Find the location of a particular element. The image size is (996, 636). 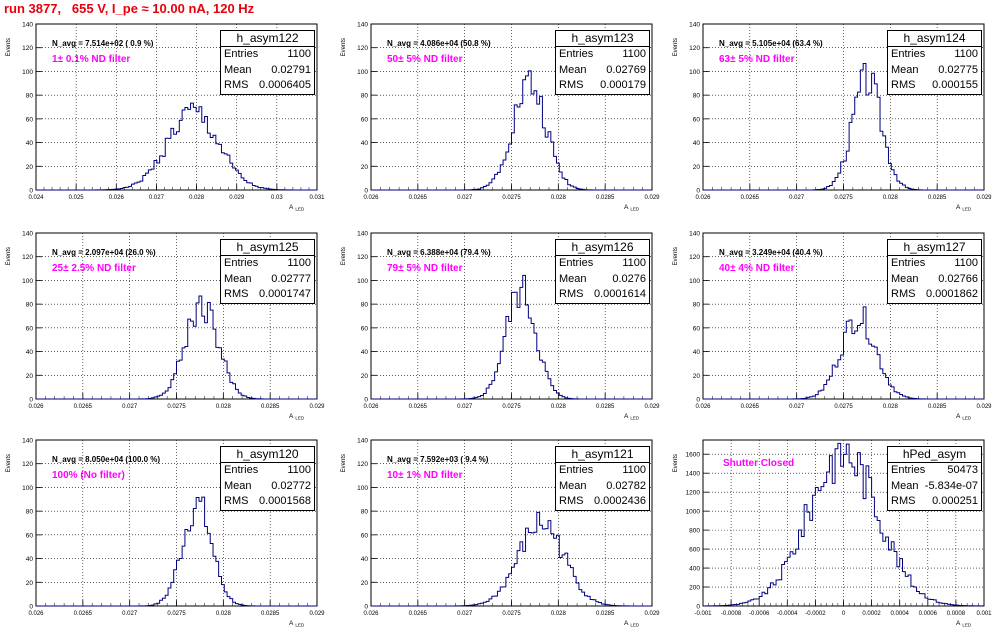

n-avg-label: N_avg = 4.086e+04 (50.8 %) is located at coordinates (439, 43).